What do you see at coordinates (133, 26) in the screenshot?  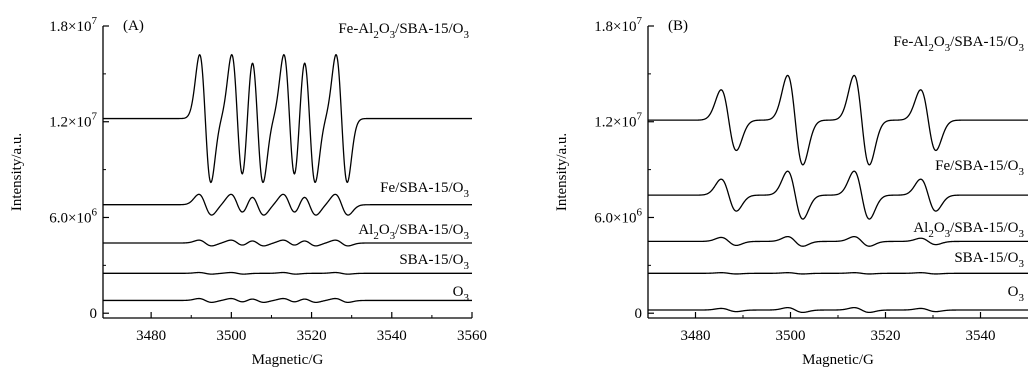 I see `panel-label: (A)` at bounding box center [133, 26].